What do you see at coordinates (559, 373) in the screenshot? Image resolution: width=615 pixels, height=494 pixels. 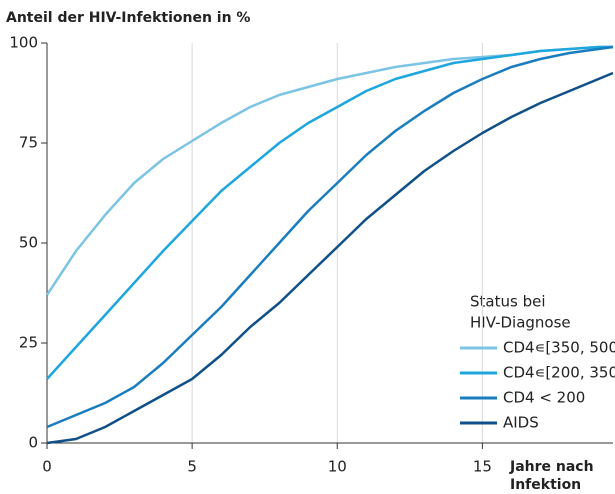 I see `legend-label: CD4∊[200, 350)` at bounding box center [559, 373].